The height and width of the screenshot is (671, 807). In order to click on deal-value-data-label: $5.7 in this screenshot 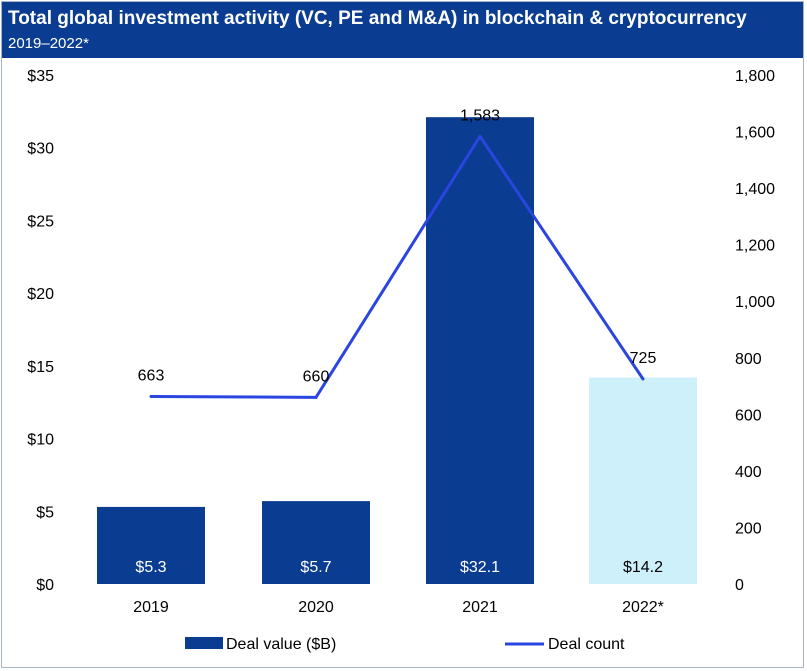, I will do `click(315, 567)`.